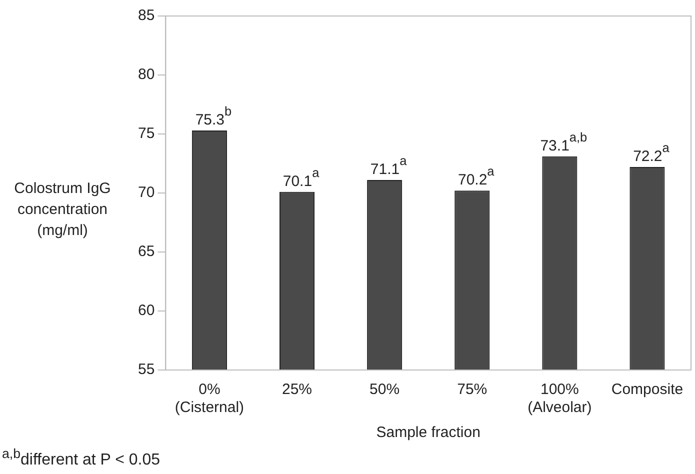 The height and width of the screenshot is (474, 695). What do you see at coordinates (297, 389) in the screenshot?
I see `x-tick-label: 25%` at bounding box center [297, 389].